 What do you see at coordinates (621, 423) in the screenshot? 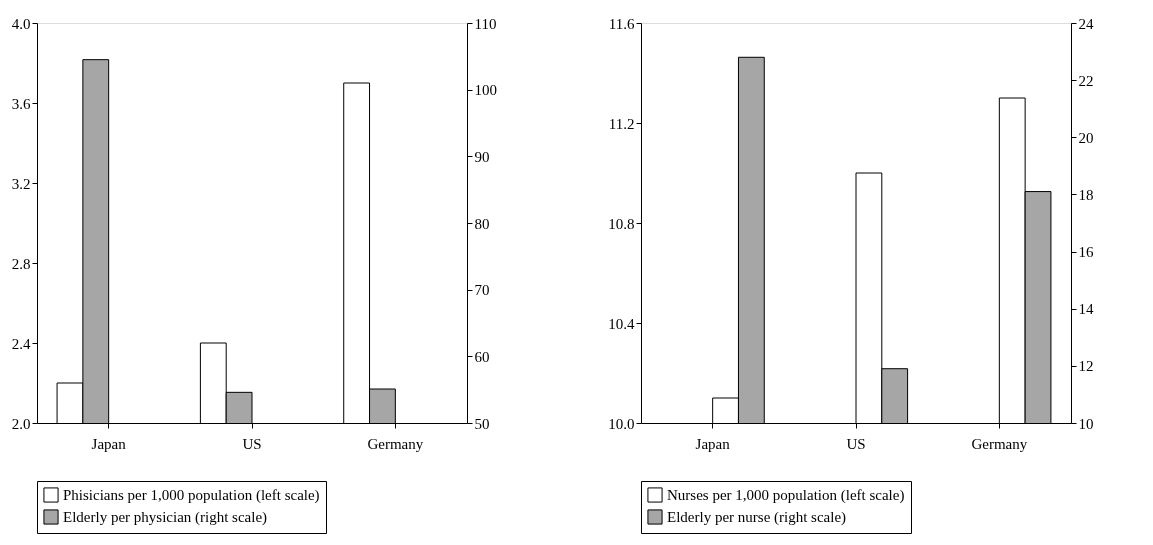
I see `y-tick-label: 10.0` at bounding box center [621, 423].